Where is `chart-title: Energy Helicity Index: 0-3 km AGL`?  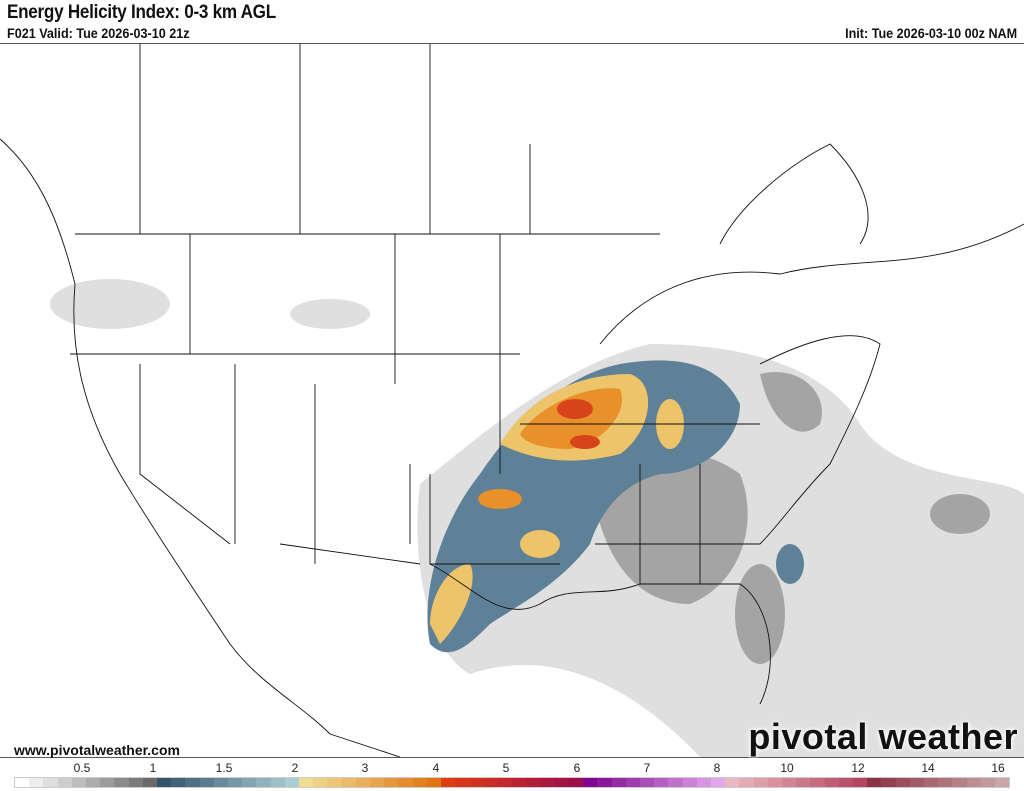 chart-title: Energy Helicity Index: 0-3 km AGL is located at coordinates (141, 12).